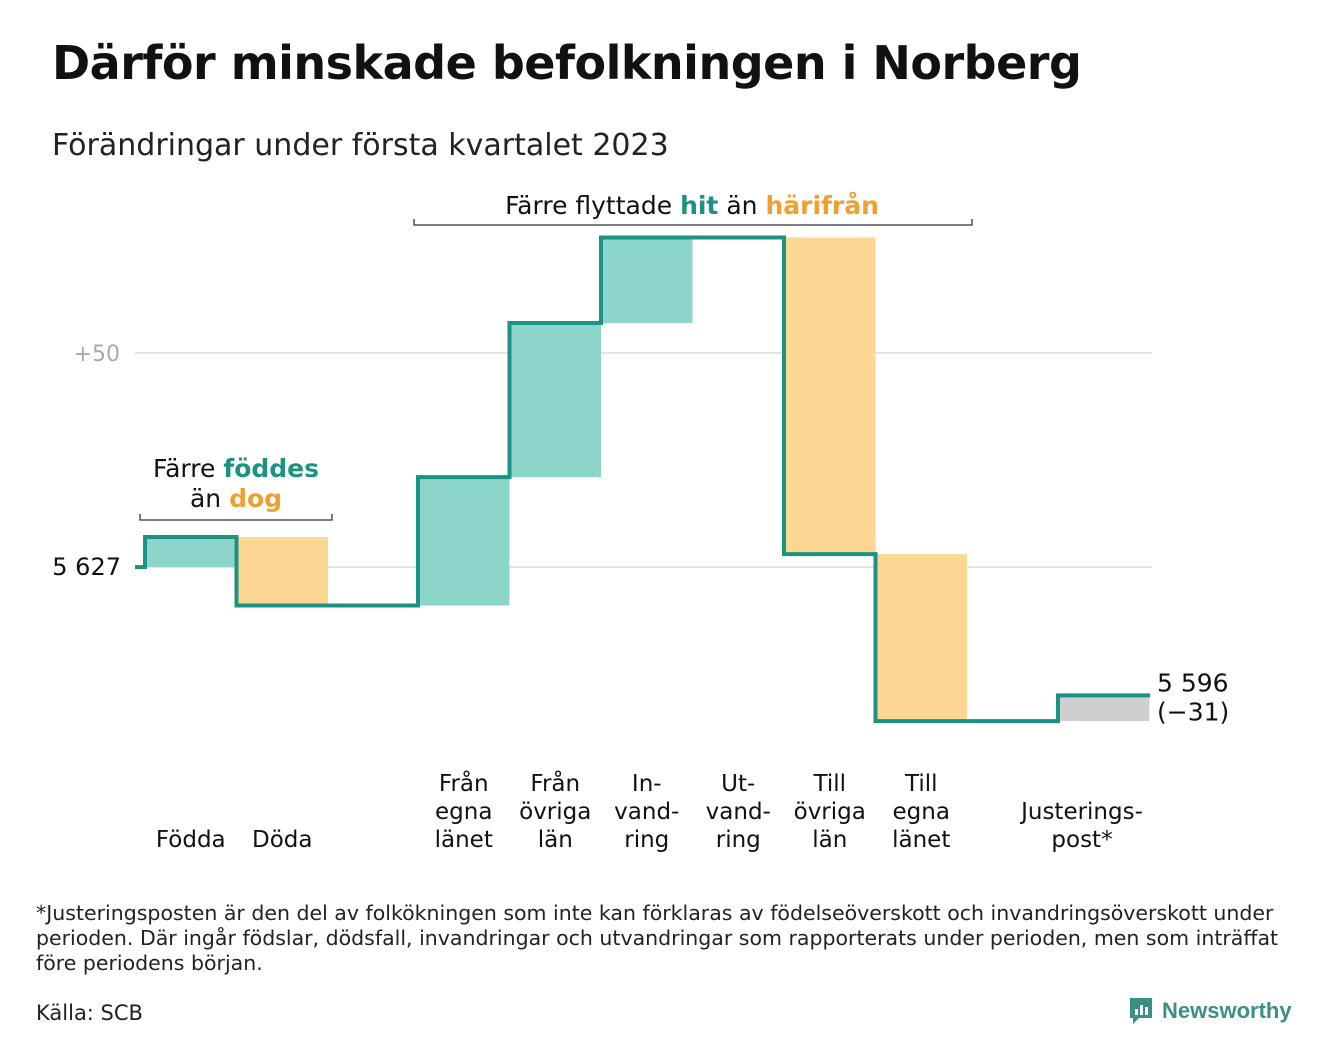 This screenshot has height=1060, width=1340. I want to click on category-label: Från egna länet, so click(464, 811).